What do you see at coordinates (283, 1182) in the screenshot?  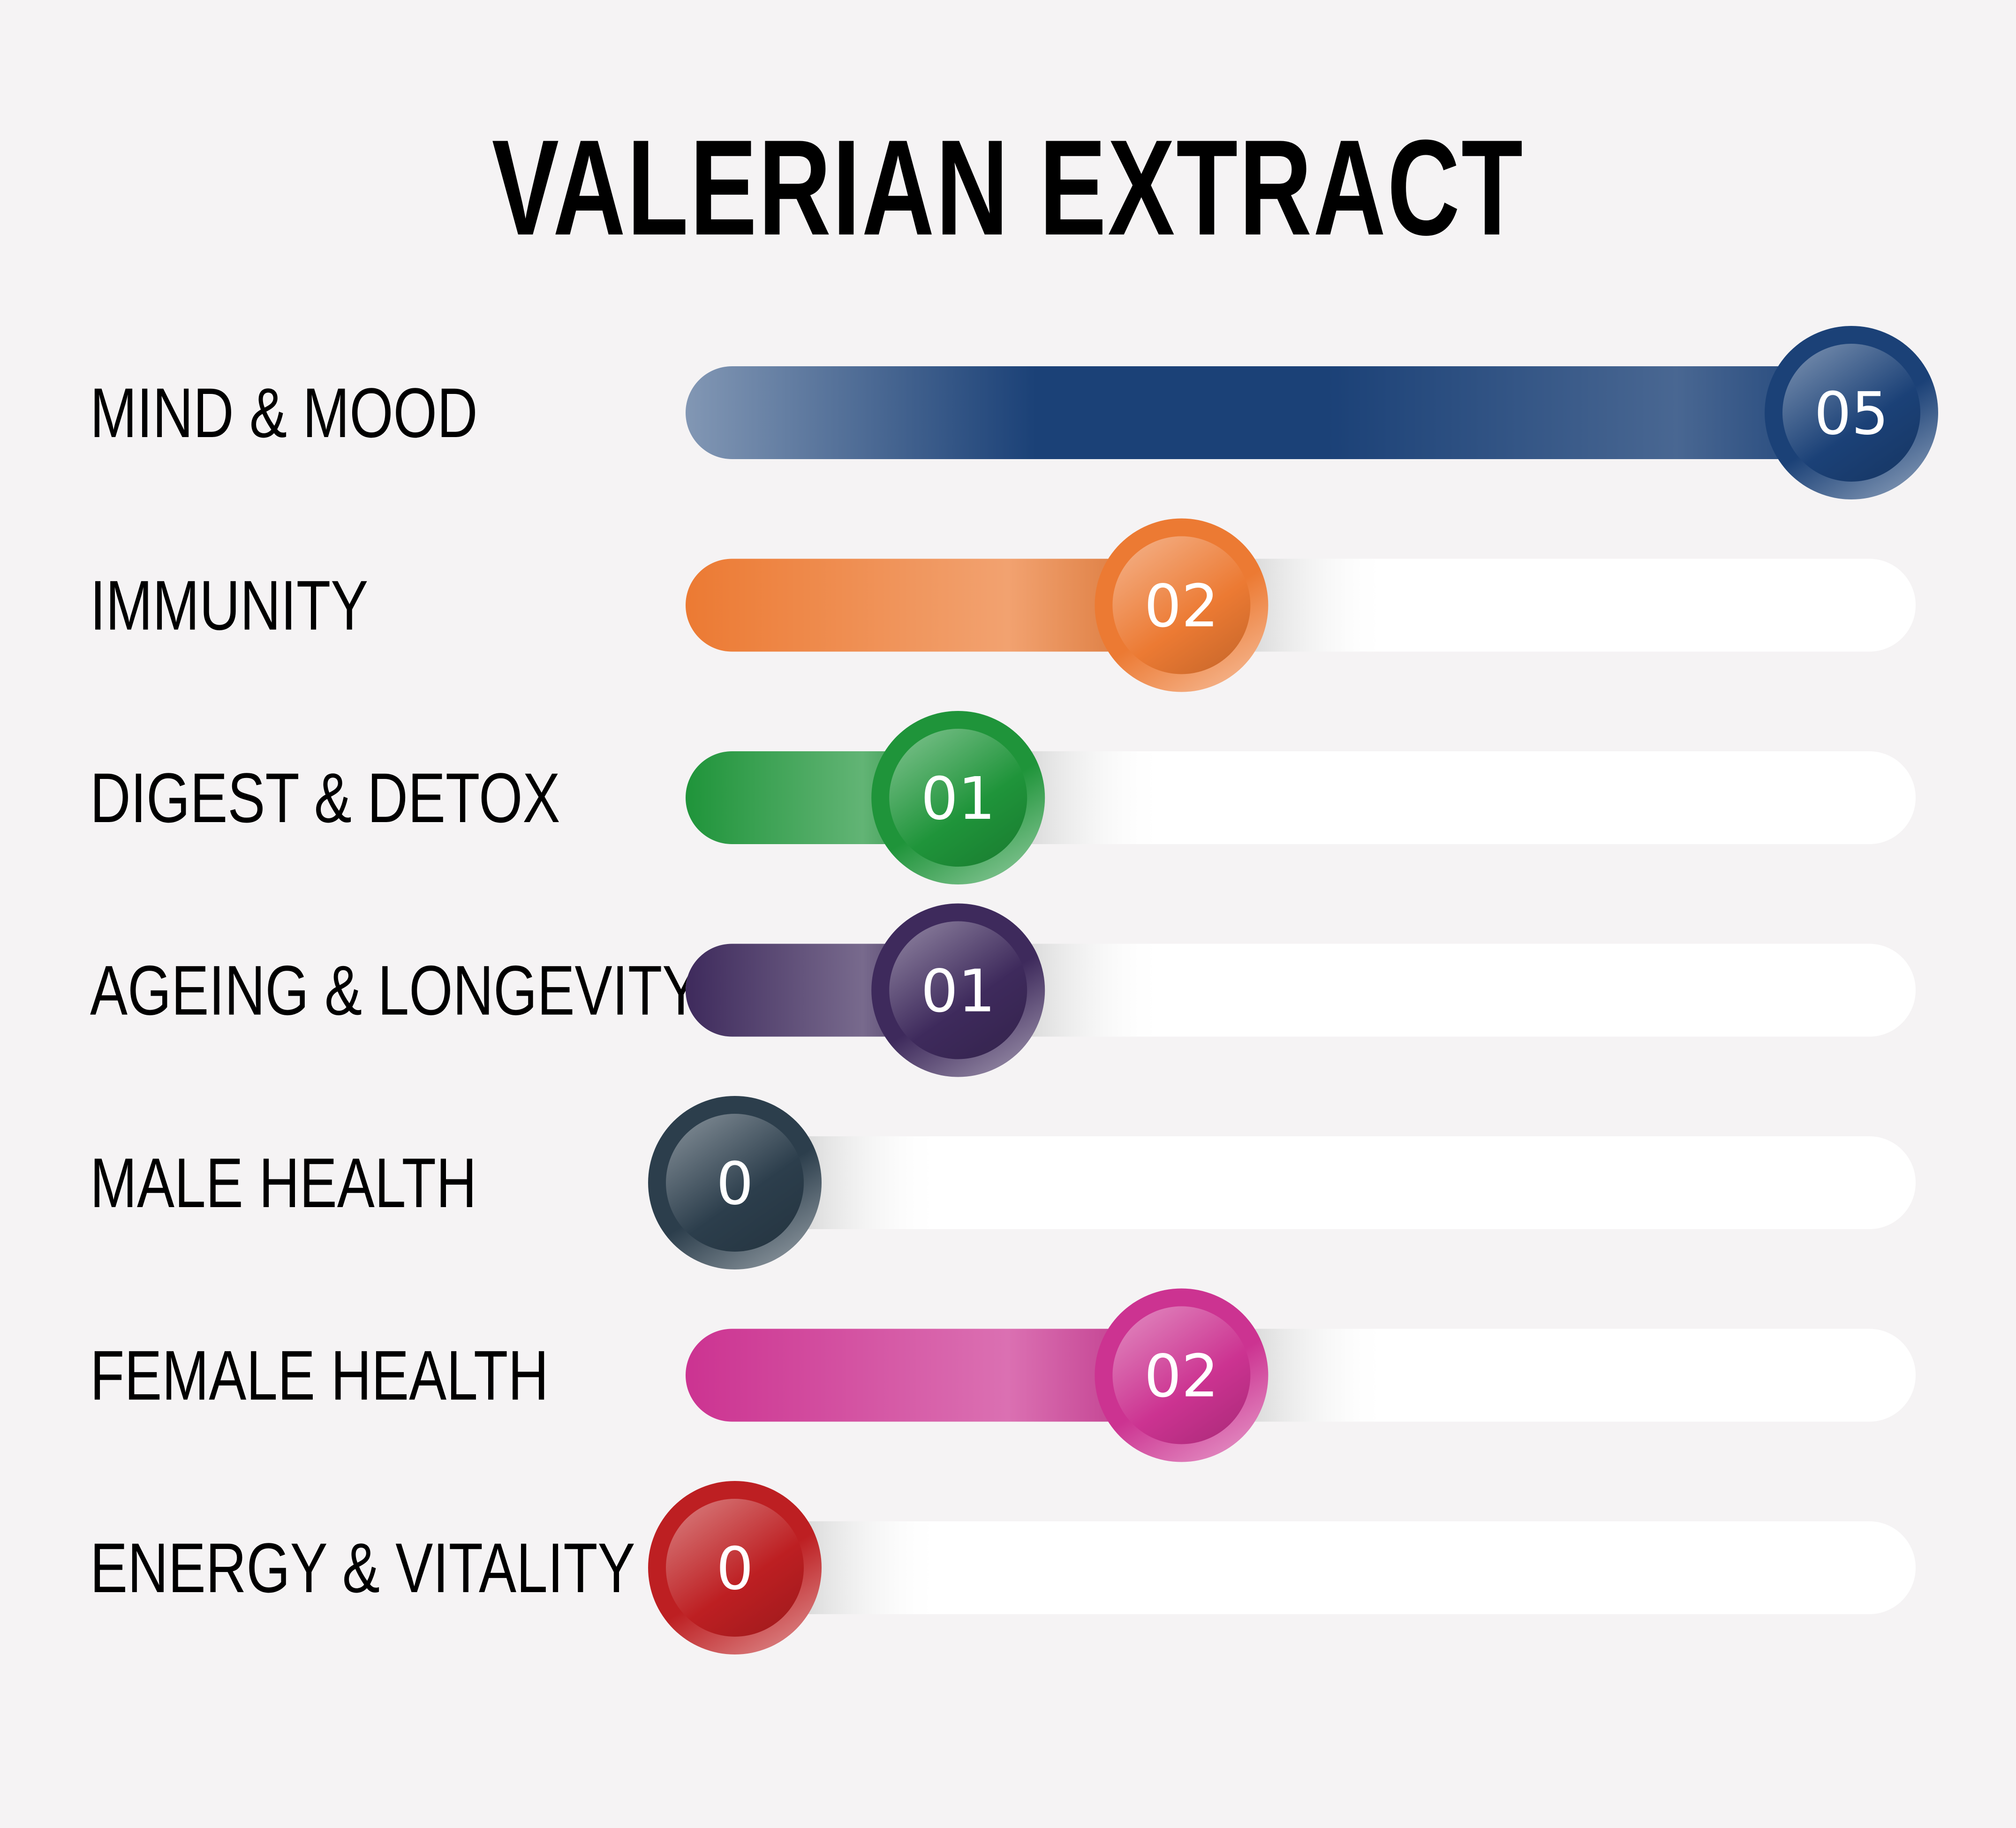 I see `category-label: MALE HEALTH` at bounding box center [283, 1182].